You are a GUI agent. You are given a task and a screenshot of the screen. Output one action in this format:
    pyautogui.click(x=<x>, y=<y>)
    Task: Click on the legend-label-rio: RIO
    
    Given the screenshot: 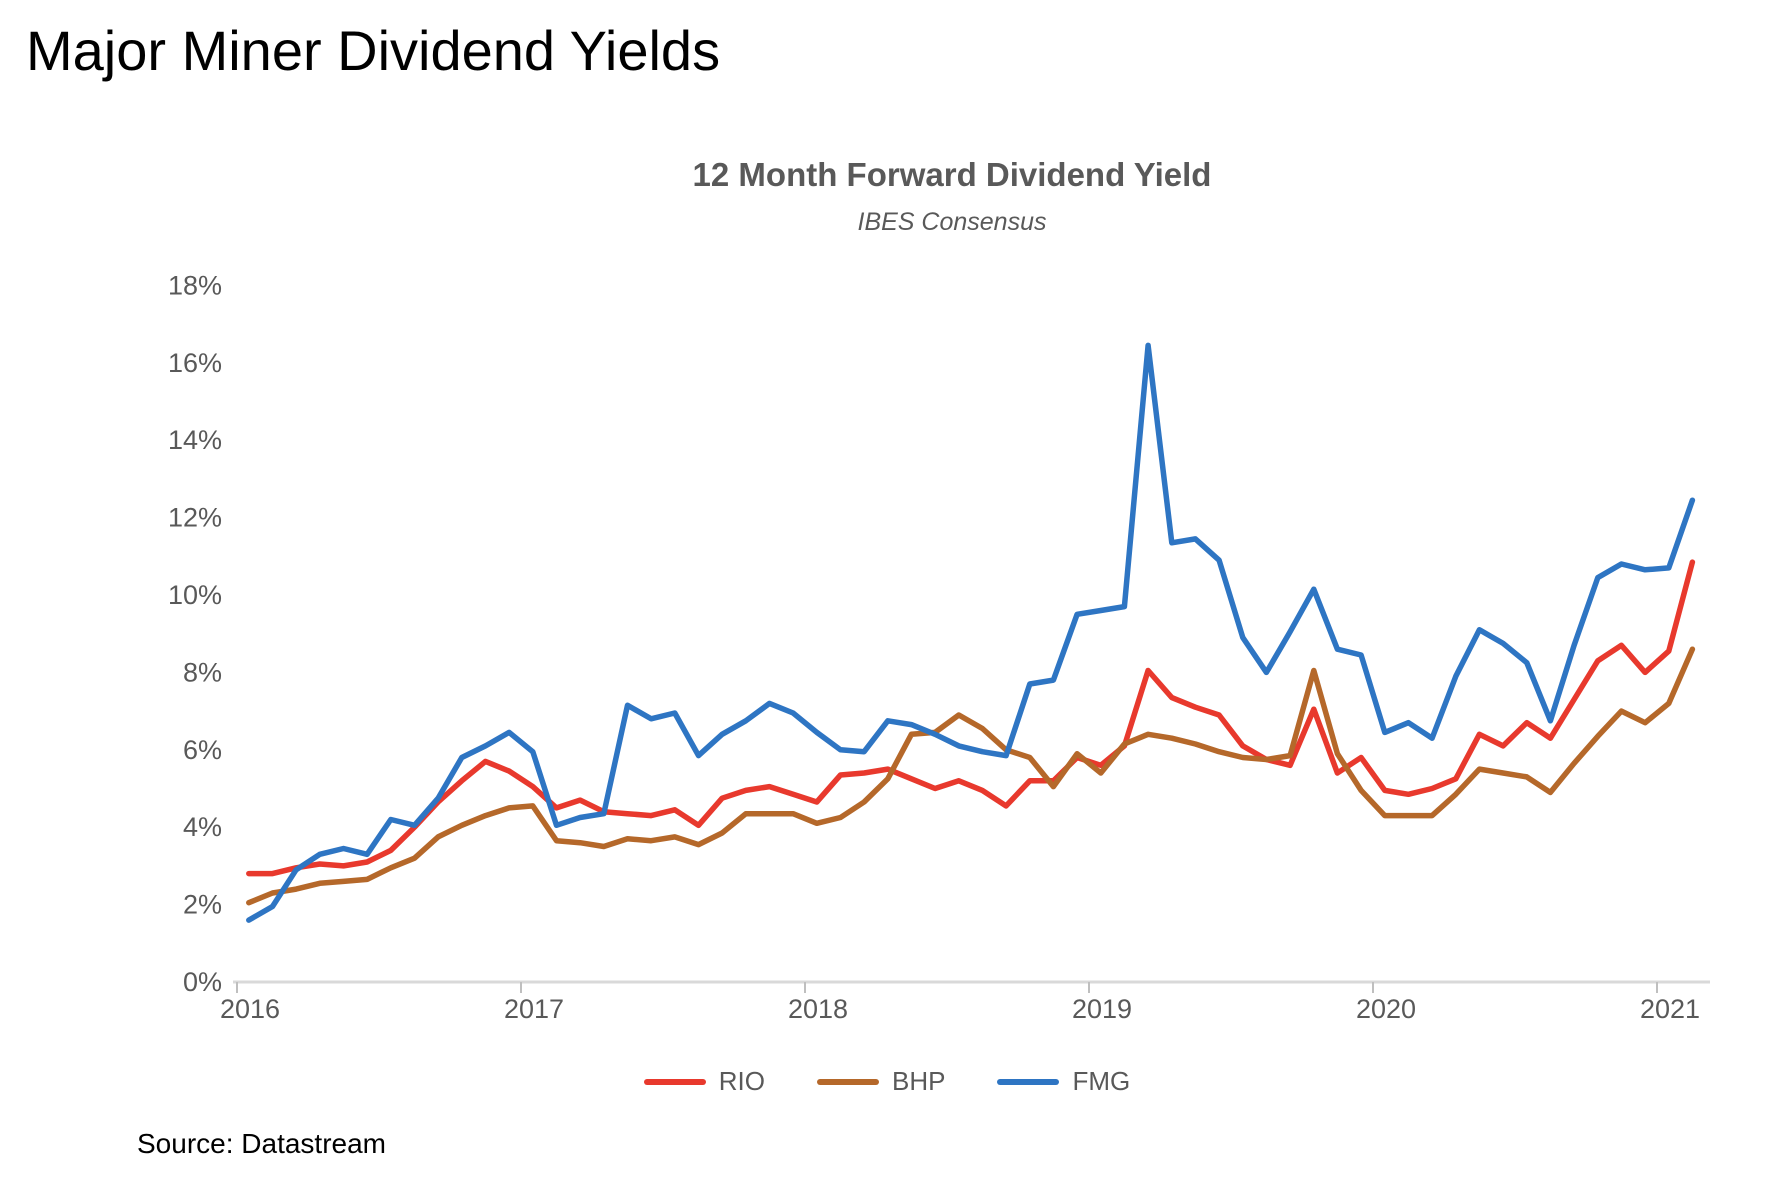 What is the action you would take?
    pyautogui.click(x=741, y=1081)
    